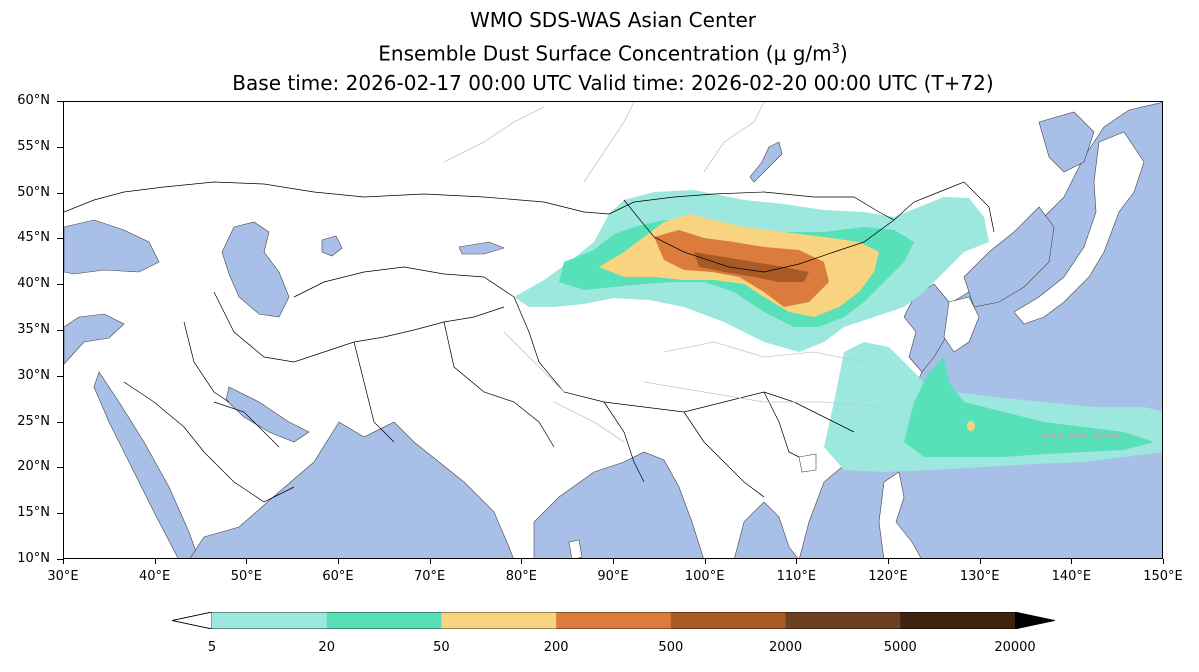 This screenshot has width=1199, height=672. What do you see at coordinates (575, 548) in the screenshot?
I see `sri-lanka-island` at bounding box center [575, 548].